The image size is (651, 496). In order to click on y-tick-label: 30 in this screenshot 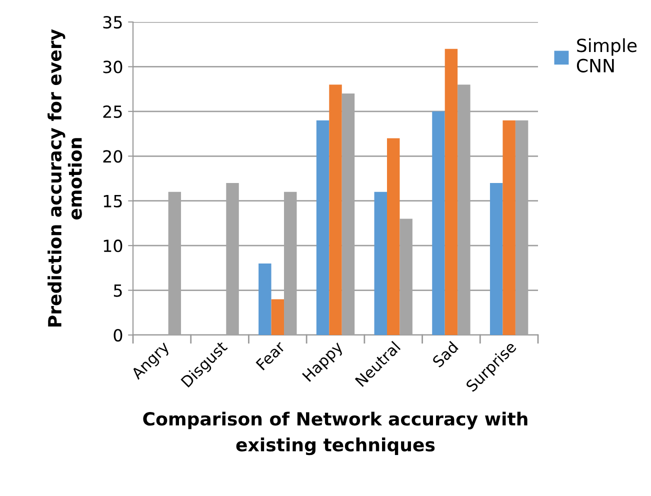, I will do `click(112, 67)`.